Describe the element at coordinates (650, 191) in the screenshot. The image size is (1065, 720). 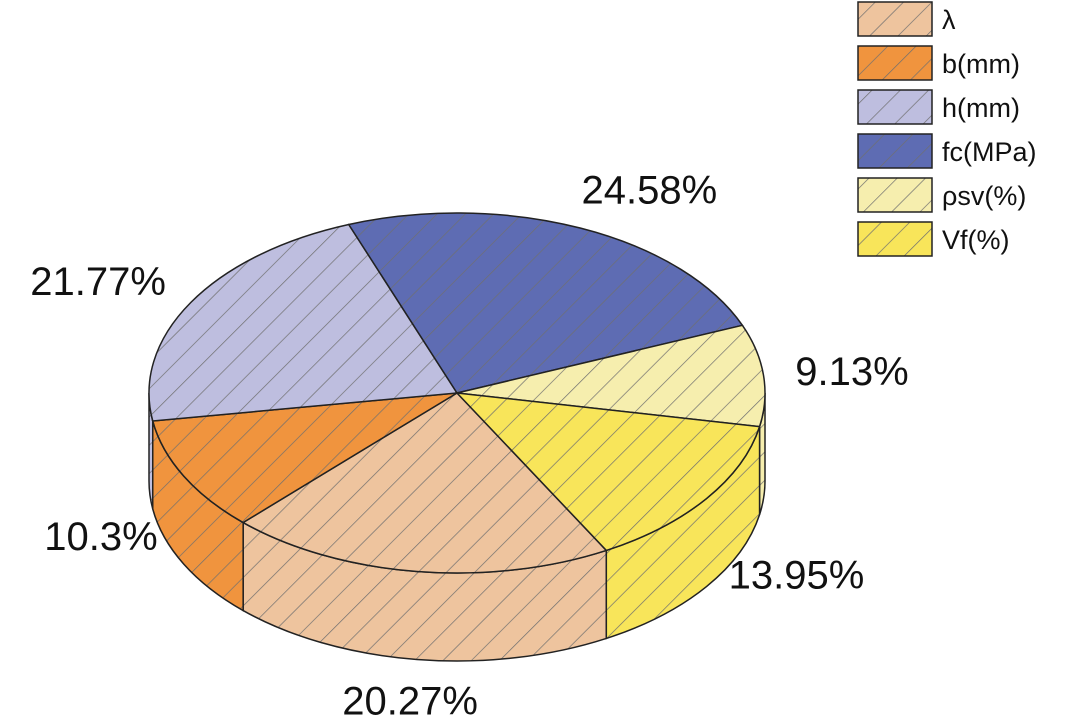
I see `pct-label-fc-mpa: 24.58%` at that location.